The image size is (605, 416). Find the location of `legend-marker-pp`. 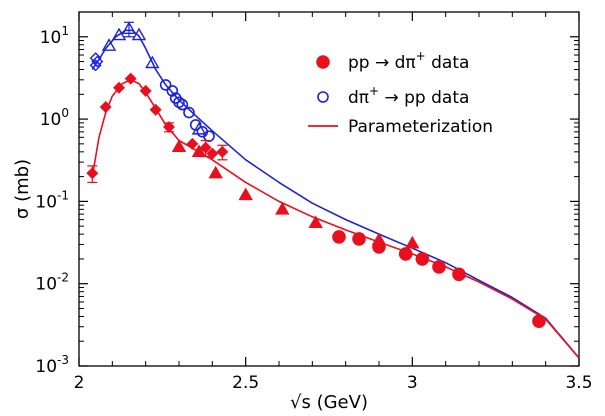

legend-marker-pp is located at coordinates (323, 62).